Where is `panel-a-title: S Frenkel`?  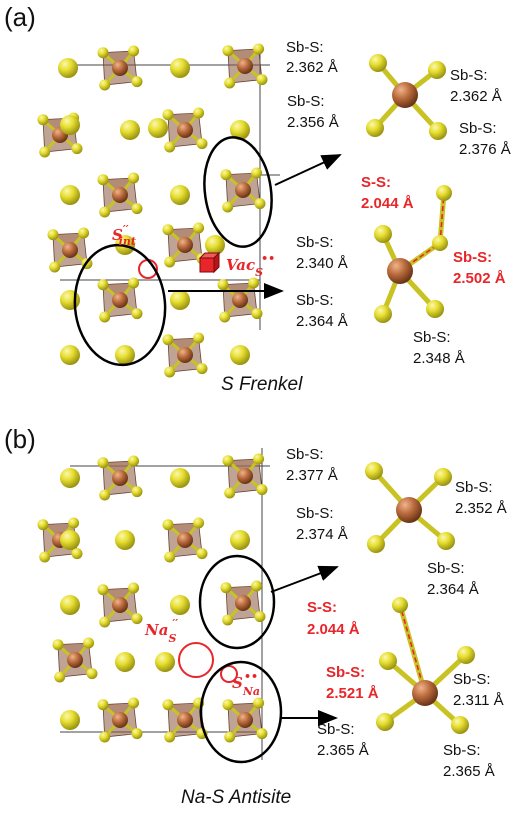 panel-a-title: S Frenkel is located at coordinates (262, 384).